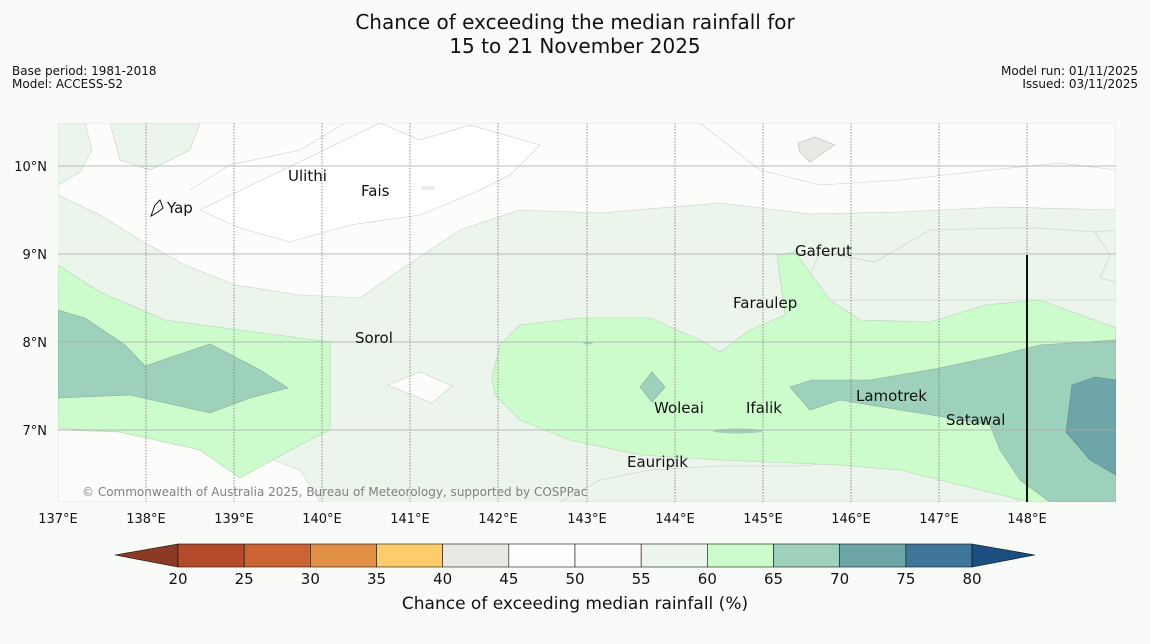 Image resolution: width=1150 pixels, height=644 pixels. What do you see at coordinates (498, 519) in the screenshot?
I see `lon-label: 142°E` at bounding box center [498, 519].